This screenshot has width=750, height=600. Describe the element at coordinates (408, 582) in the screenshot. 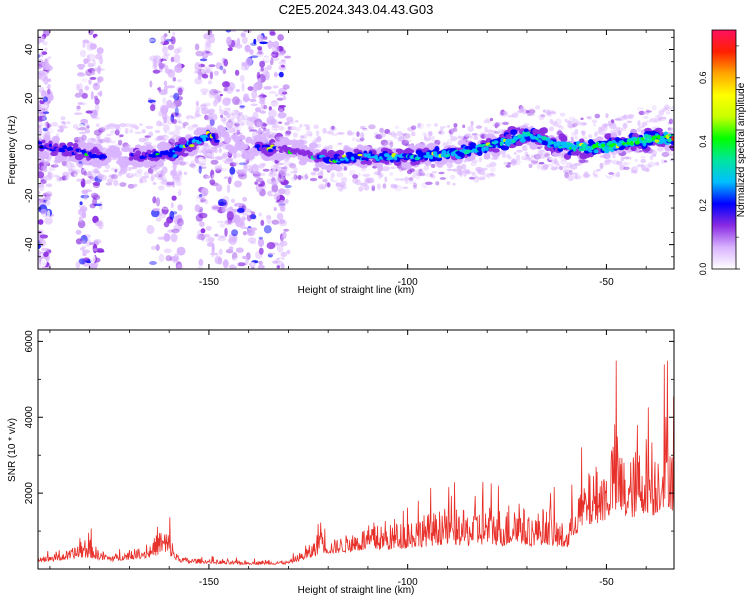

I see `x-tick-label: -100` at that location.